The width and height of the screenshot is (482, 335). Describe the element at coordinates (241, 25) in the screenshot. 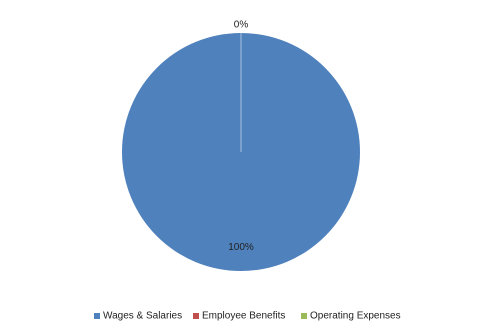

I see `data-label: 0%` at that location.